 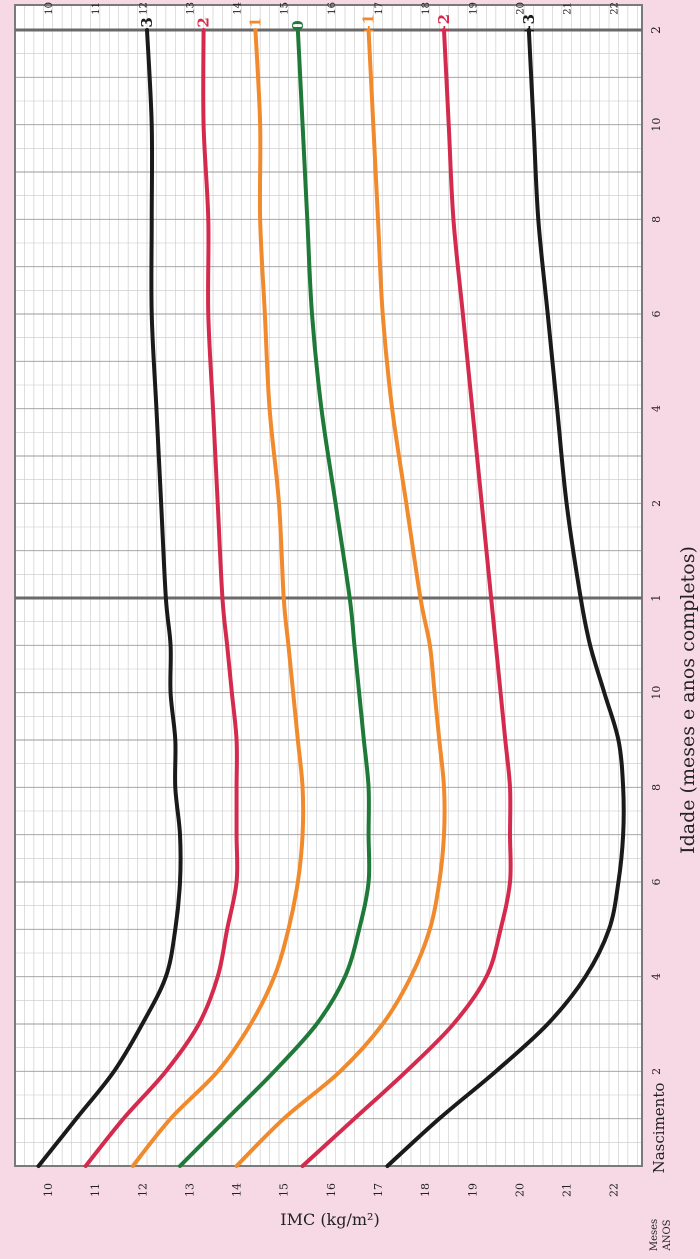 I want to click on bmi-tick-label: 21, so click(x=567, y=1190).